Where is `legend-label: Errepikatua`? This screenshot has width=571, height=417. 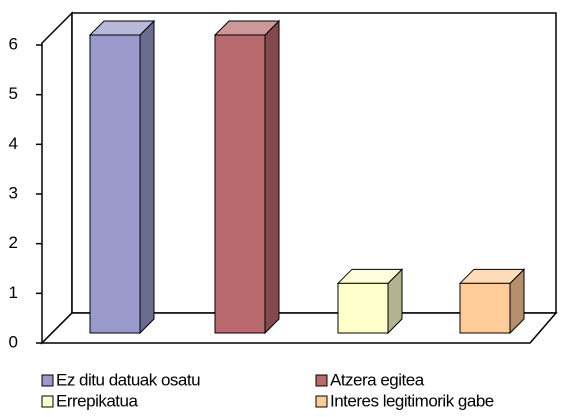 legend-label: Errepikatua is located at coordinates (97, 400).